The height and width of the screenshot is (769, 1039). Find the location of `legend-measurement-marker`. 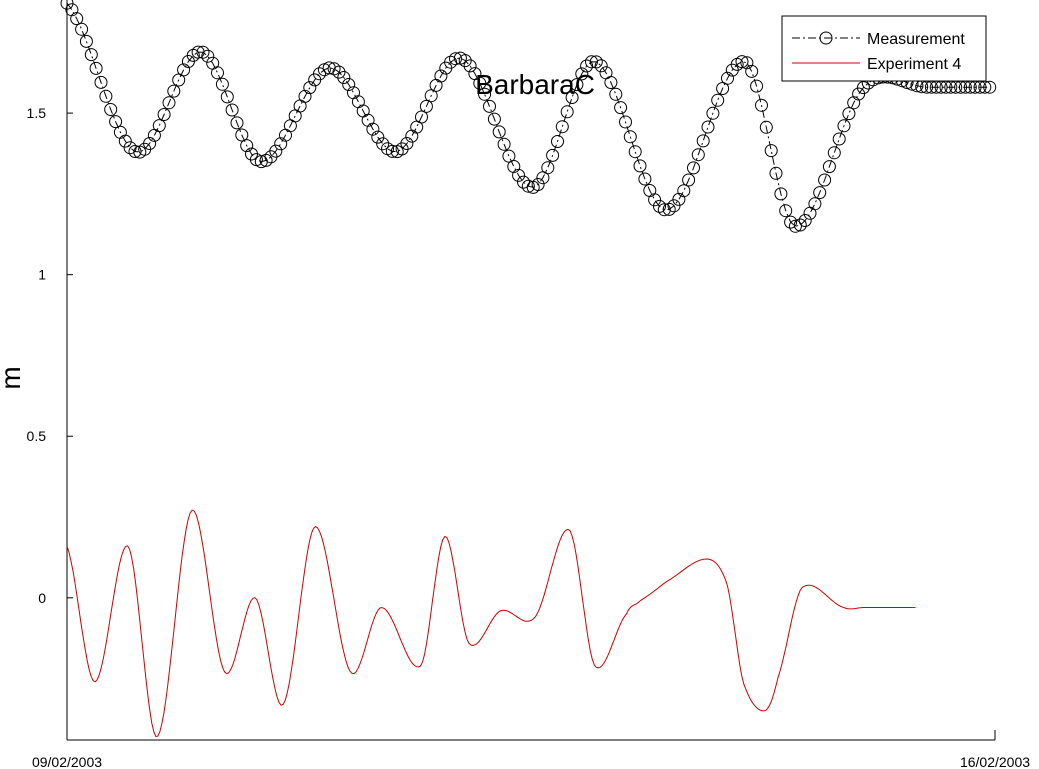

legend-measurement-marker is located at coordinates (826, 38).